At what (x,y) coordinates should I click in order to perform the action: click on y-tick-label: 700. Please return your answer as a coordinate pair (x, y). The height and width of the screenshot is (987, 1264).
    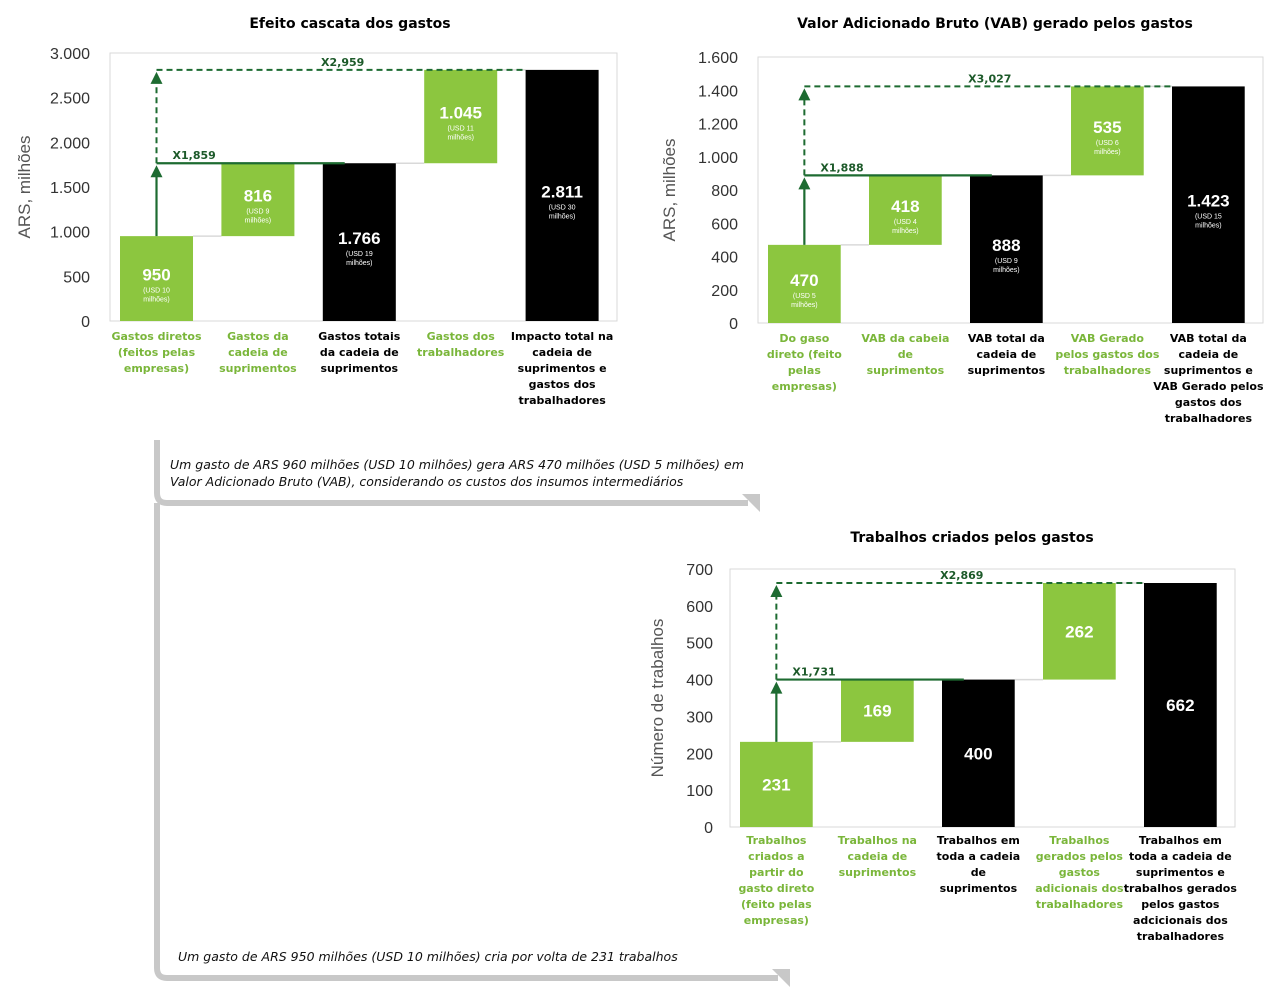
    Looking at the image, I should click on (699, 570).